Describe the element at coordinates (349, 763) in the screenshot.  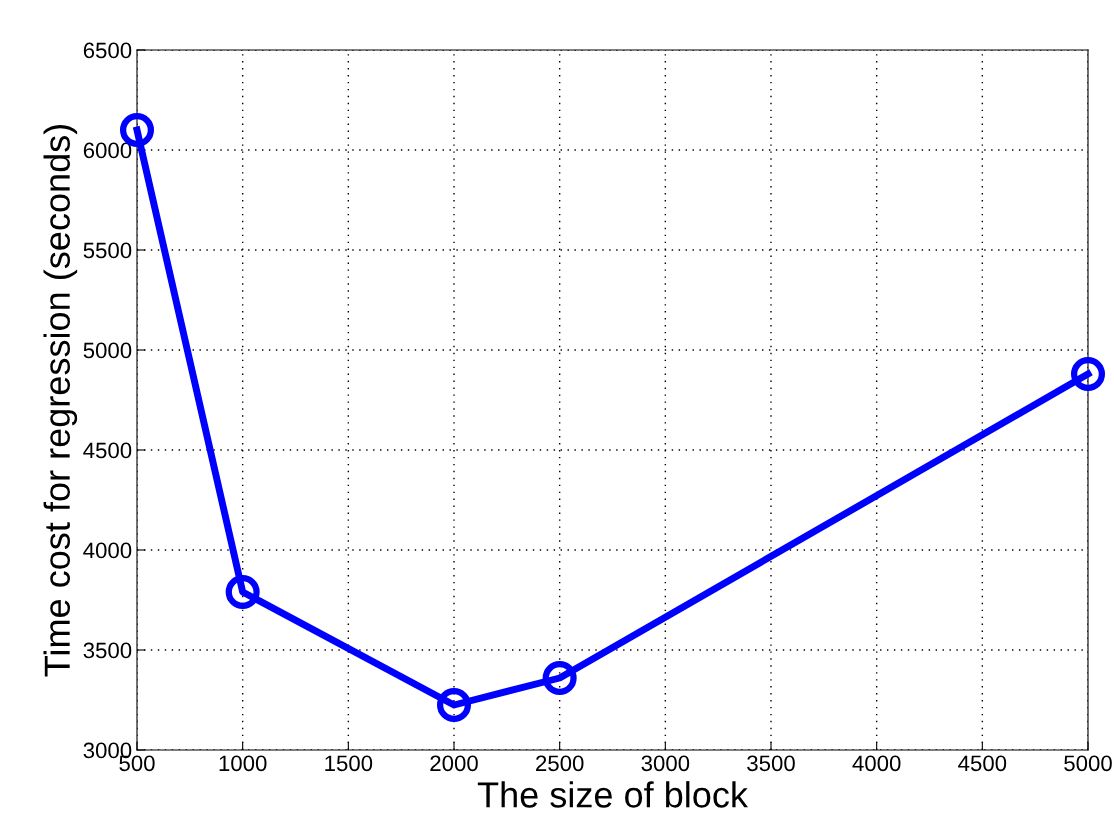
I see `x-tick-label: 1500` at that location.